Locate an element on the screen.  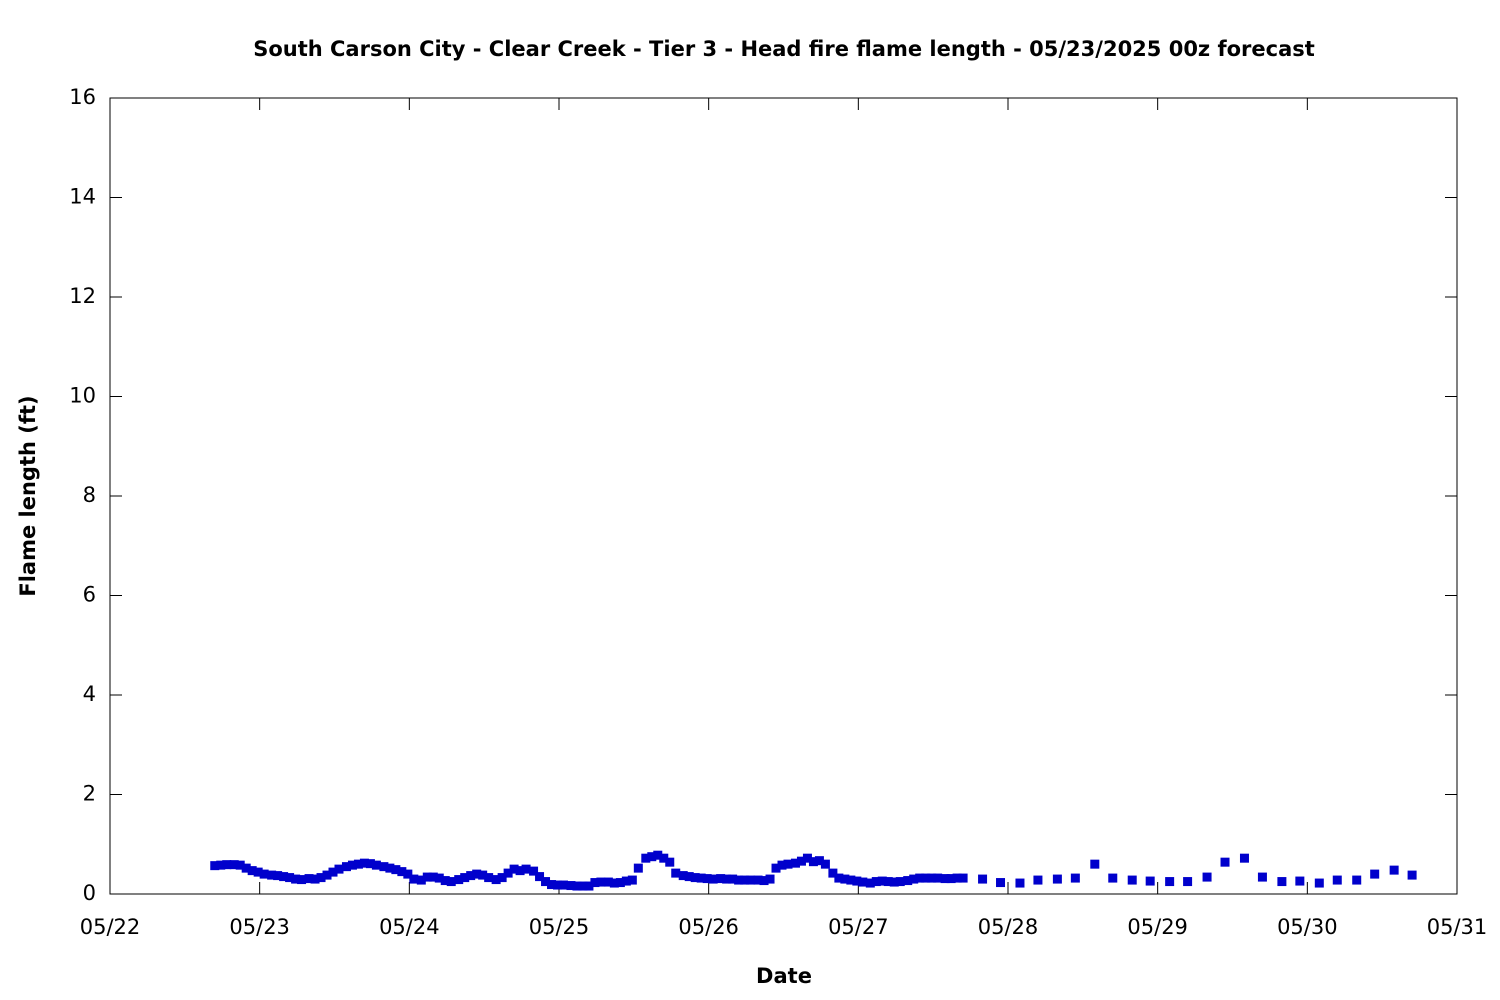
x-tick-label: 05/23 is located at coordinates (259, 927).